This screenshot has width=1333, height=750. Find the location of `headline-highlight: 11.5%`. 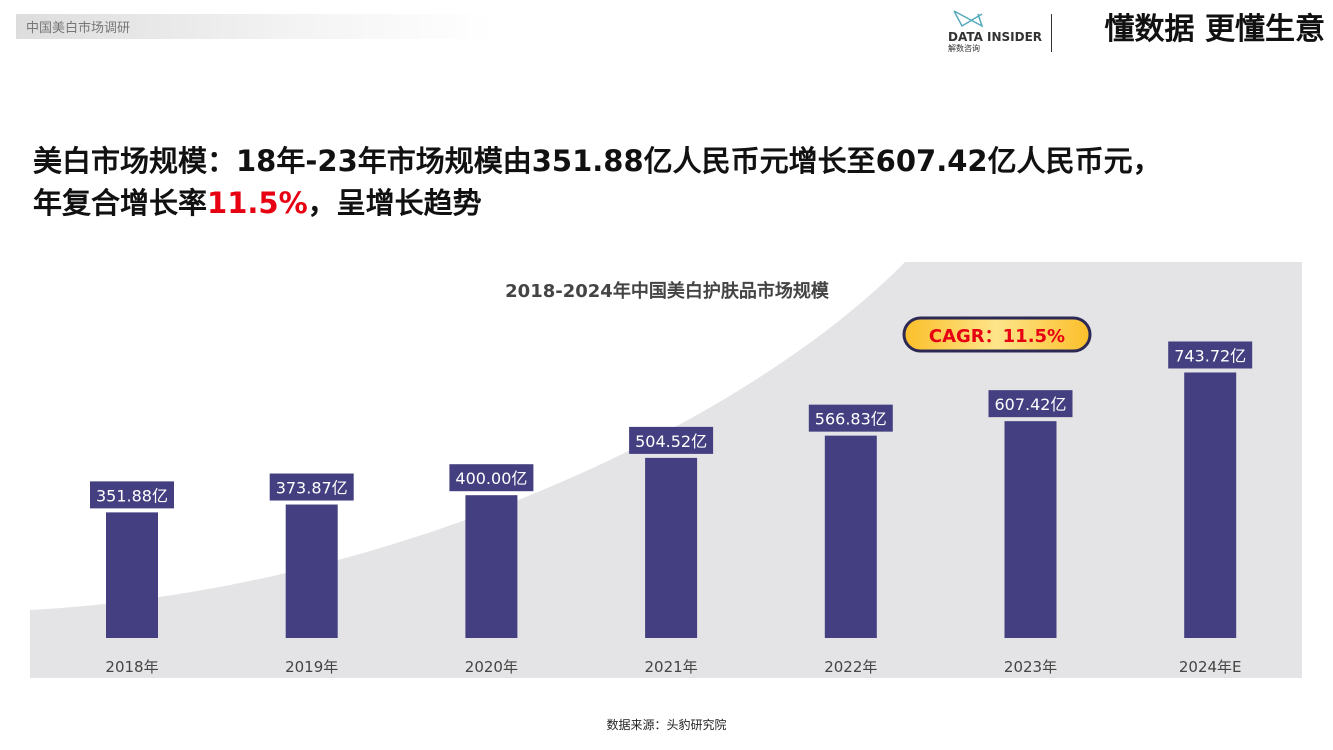

headline-highlight: 11.5% is located at coordinates (257, 203).